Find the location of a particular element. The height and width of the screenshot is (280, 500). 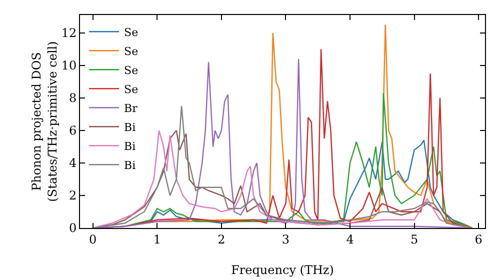

y-tick-label: 10 is located at coordinates (69, 65).